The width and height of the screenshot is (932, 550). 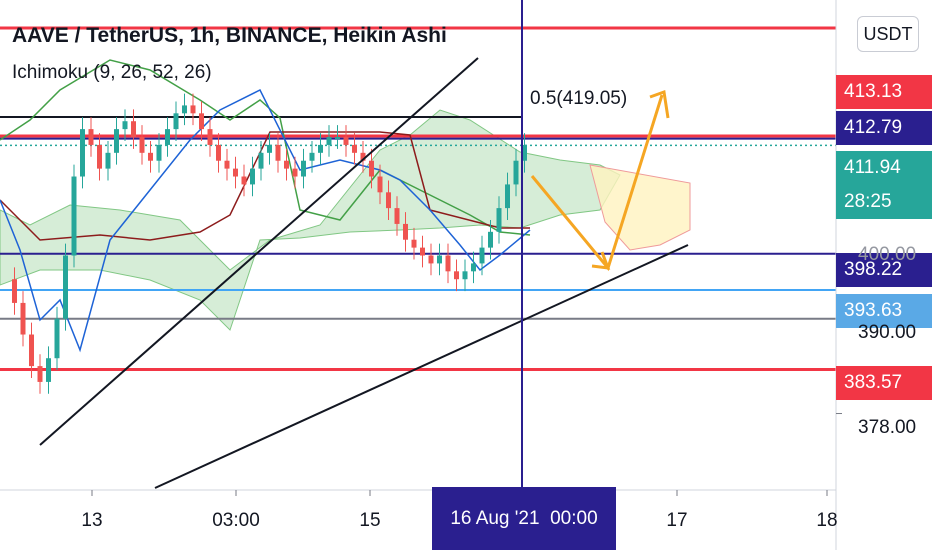 What do you see at coordinates (884, 311) in the screenshot?
I see `price-tag: 393.63` at bounding box center [884, 311].